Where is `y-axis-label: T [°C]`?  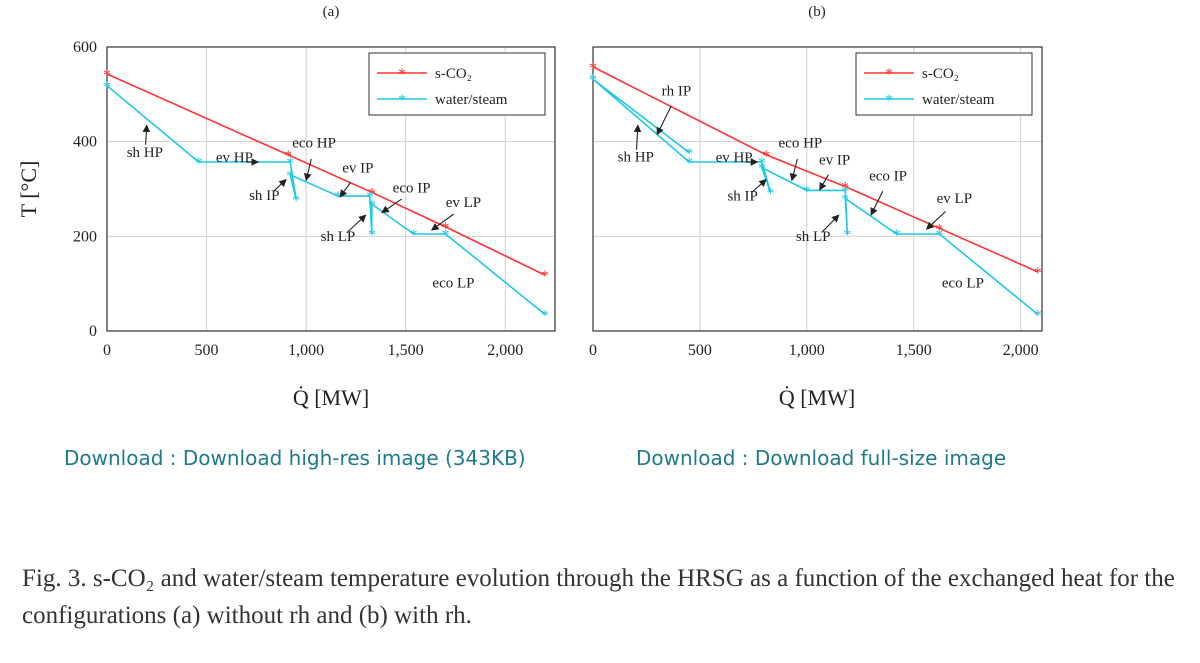
y-axis-label: T [°C] is located at coordinates (28, 189).